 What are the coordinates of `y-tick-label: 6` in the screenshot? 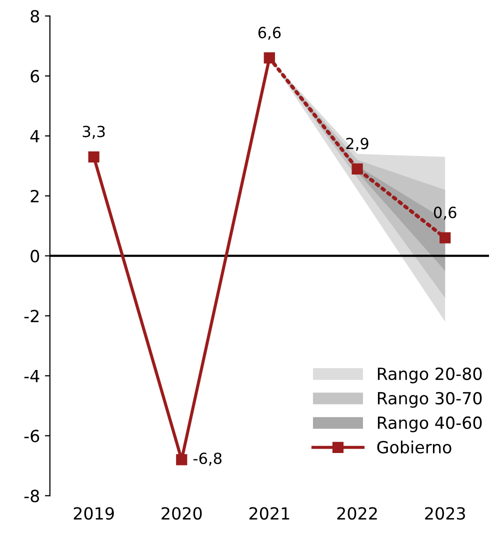 It's located at (35, 76).